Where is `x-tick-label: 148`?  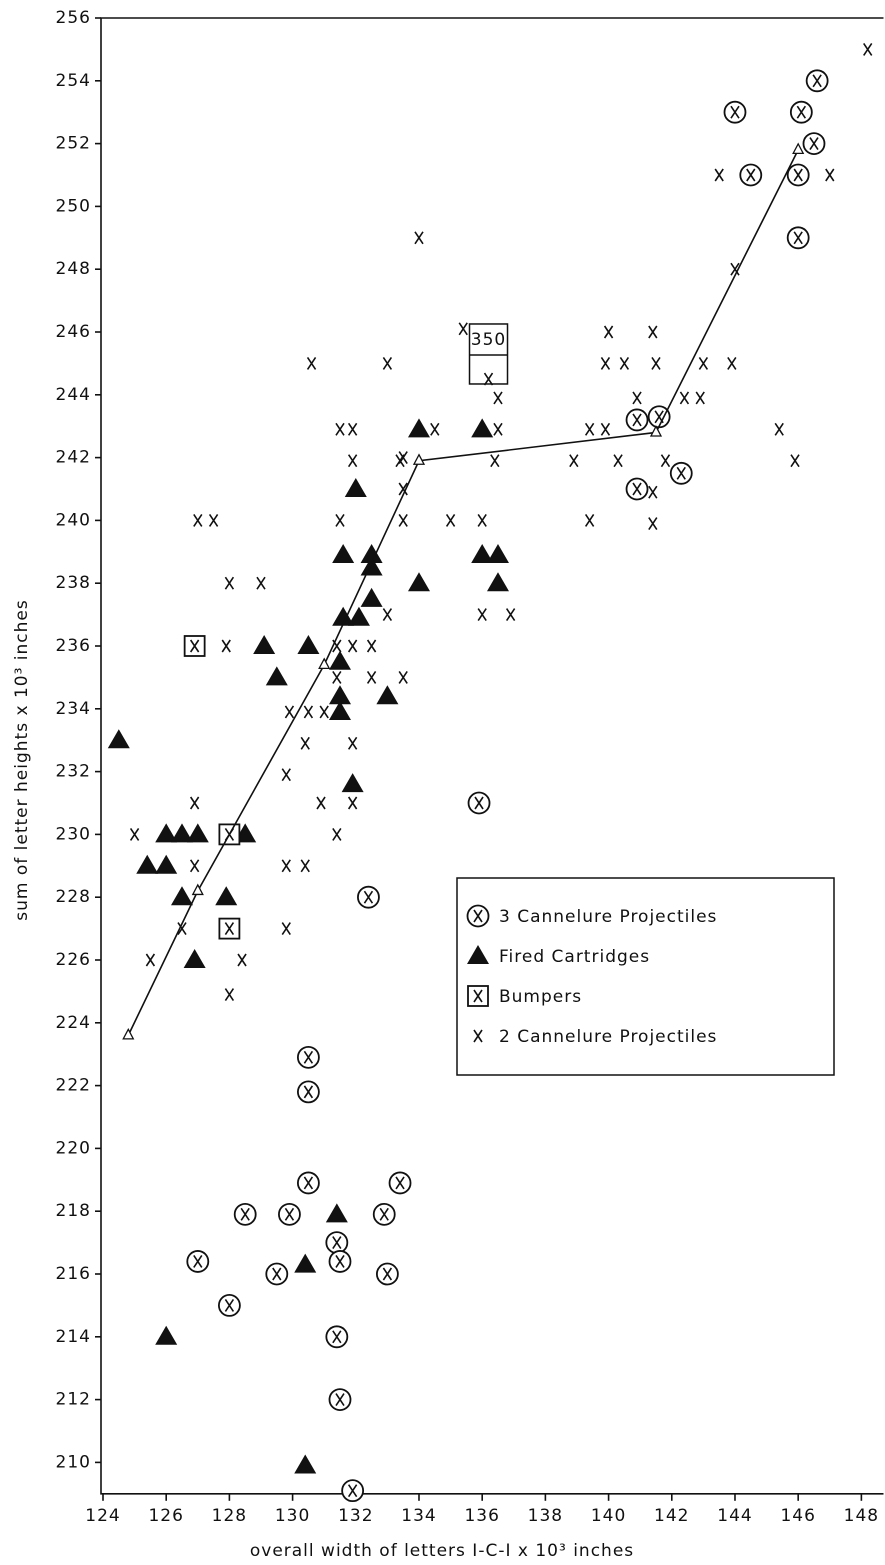
x-tick-label: 148 is located at coordinates (861, 1516).